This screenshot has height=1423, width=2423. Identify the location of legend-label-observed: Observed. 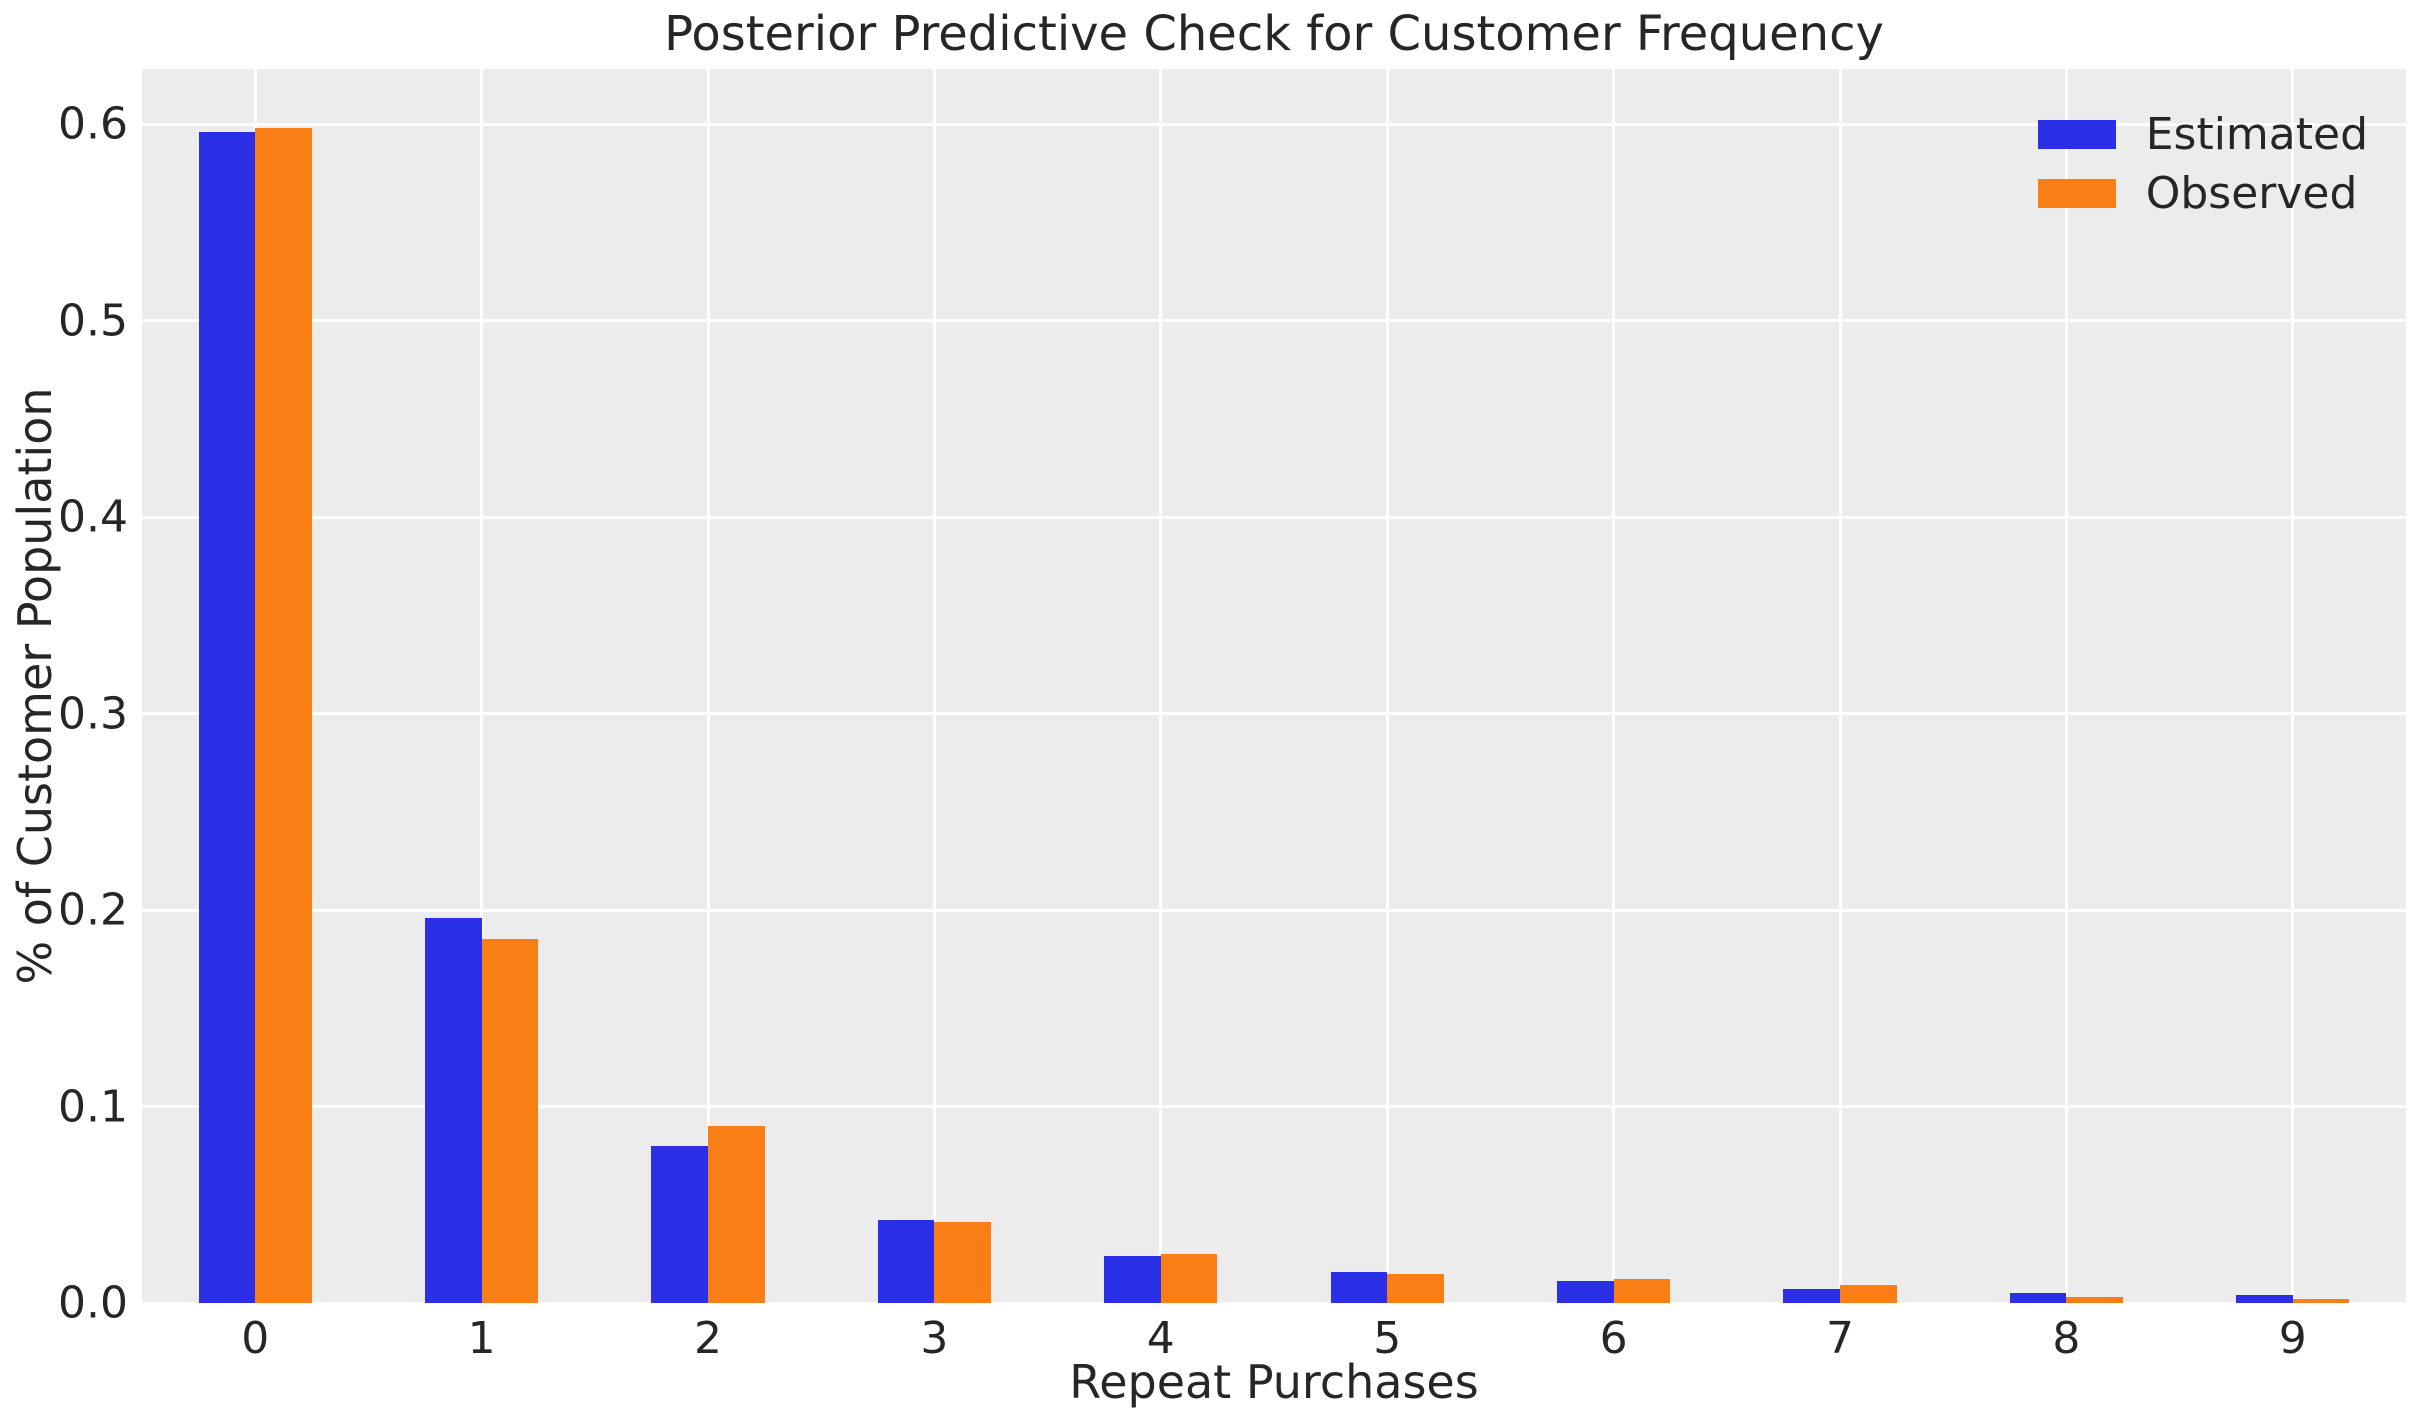
(2251, 193).